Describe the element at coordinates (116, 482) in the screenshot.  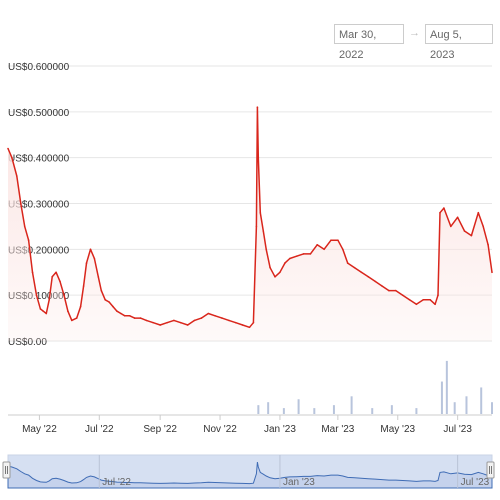
I see `navigator-tick-label: Jul '22` at that location.